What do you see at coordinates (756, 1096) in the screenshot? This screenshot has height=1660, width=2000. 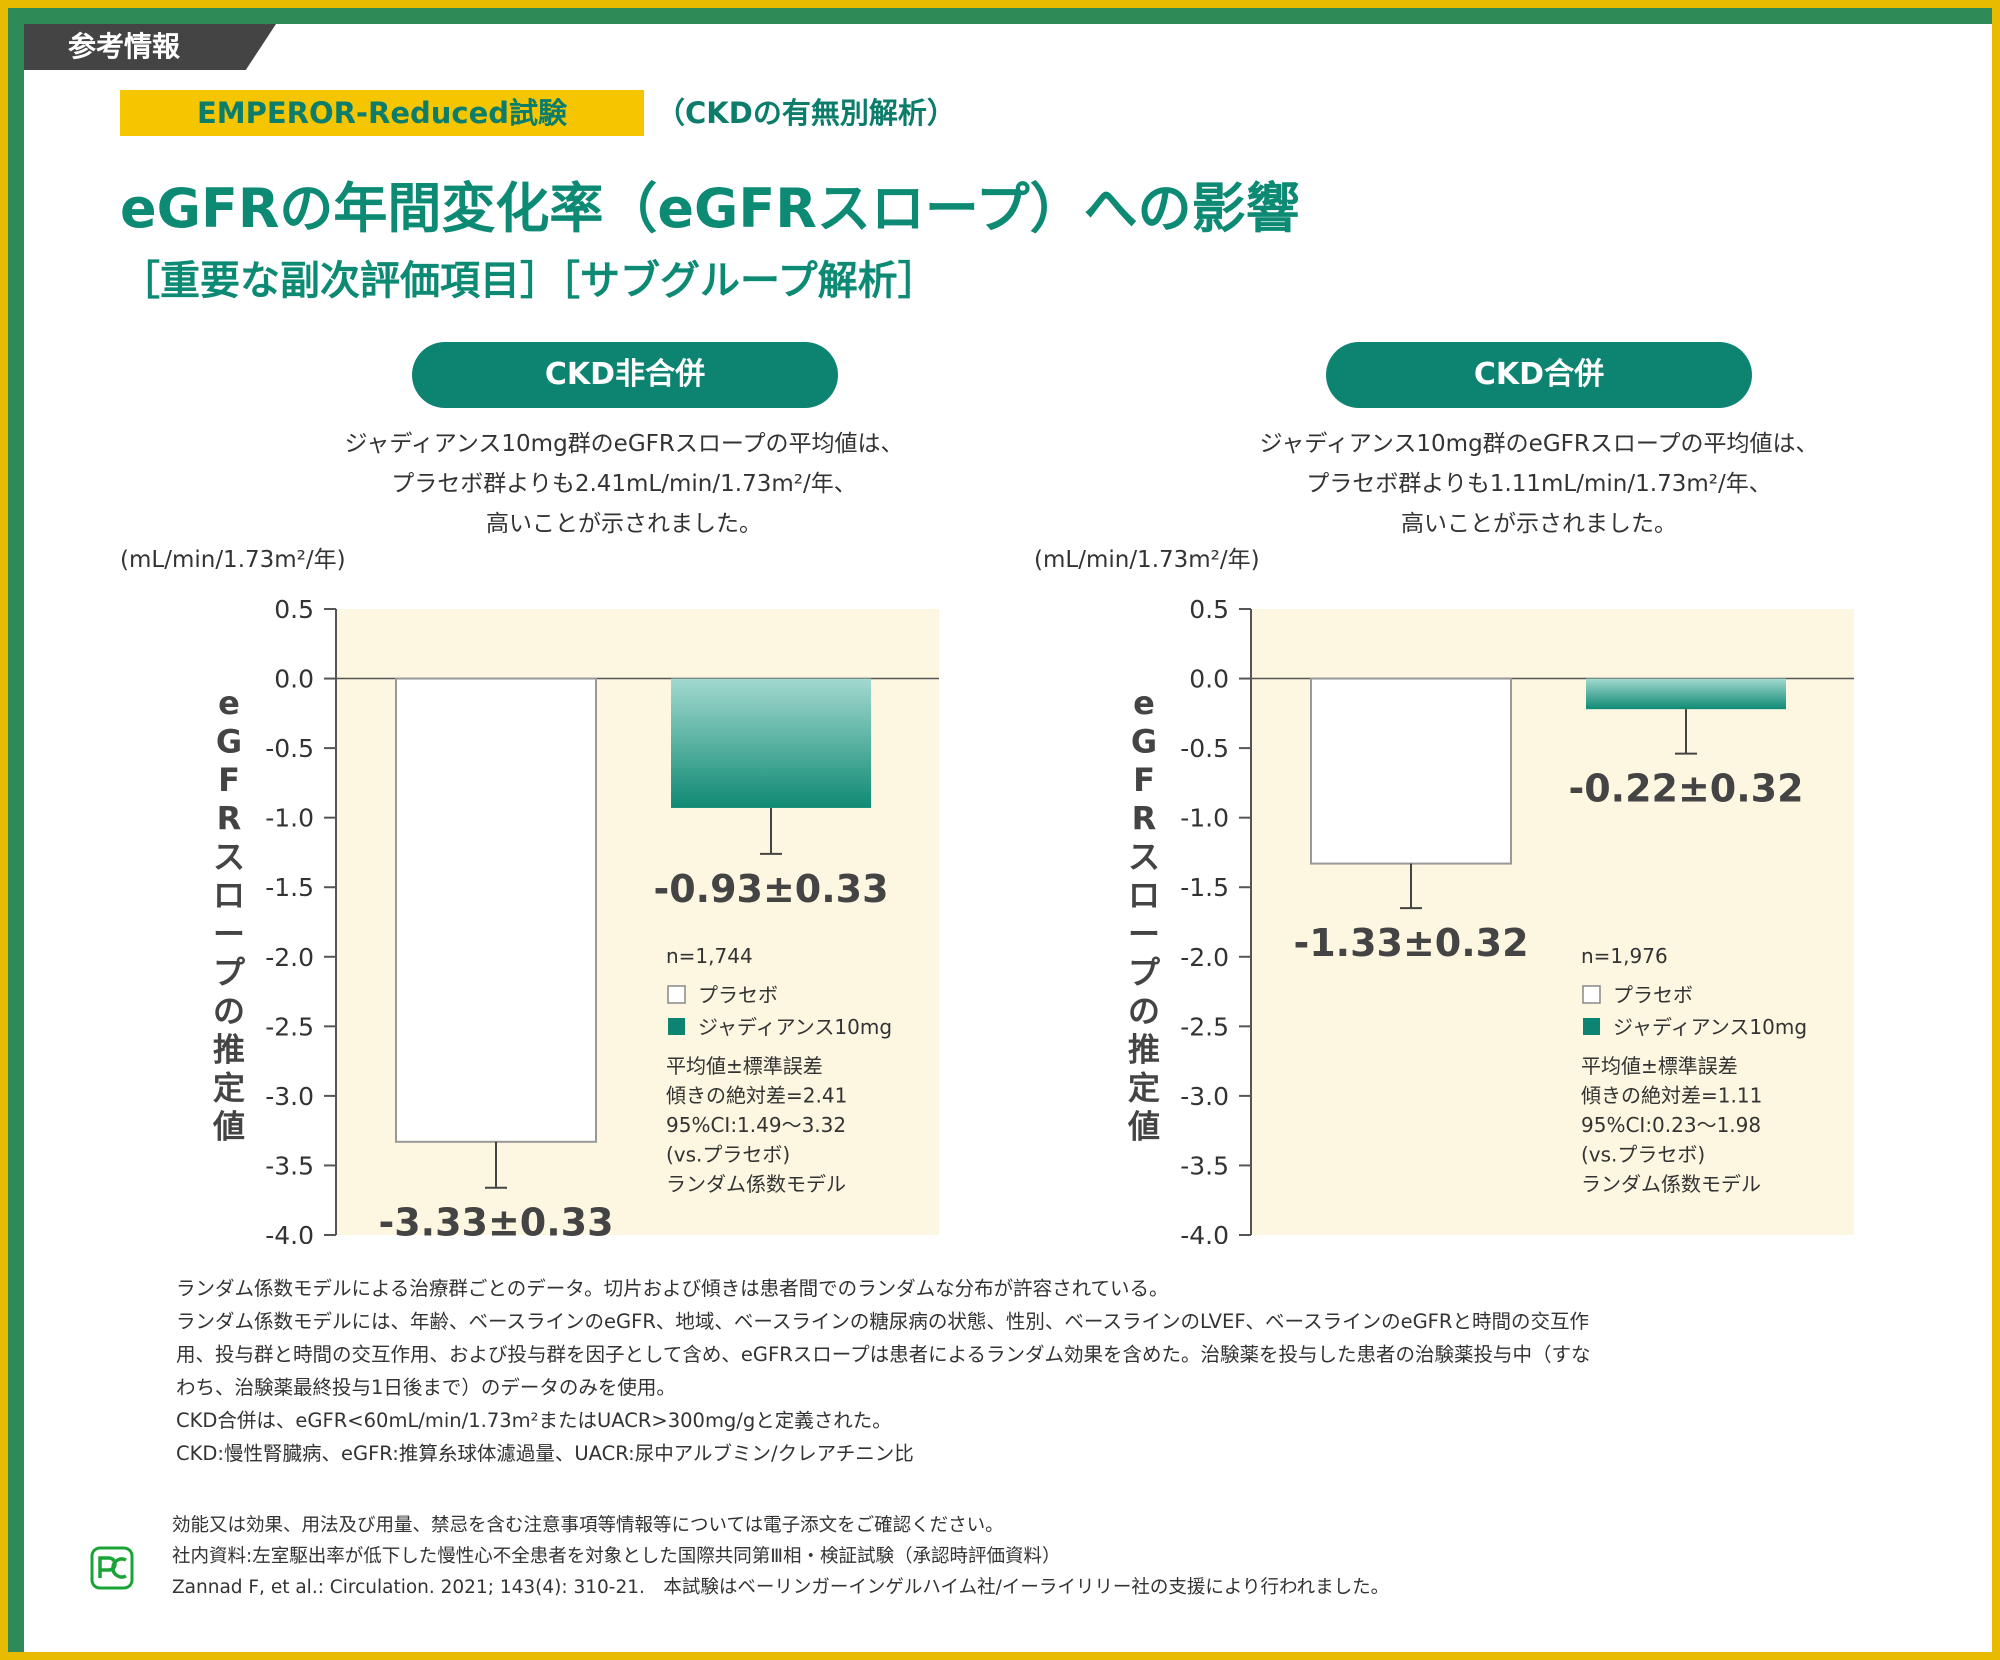 I see `stats-line: 傾きの絶対差=2.41` at bounding box center [756, 1096].